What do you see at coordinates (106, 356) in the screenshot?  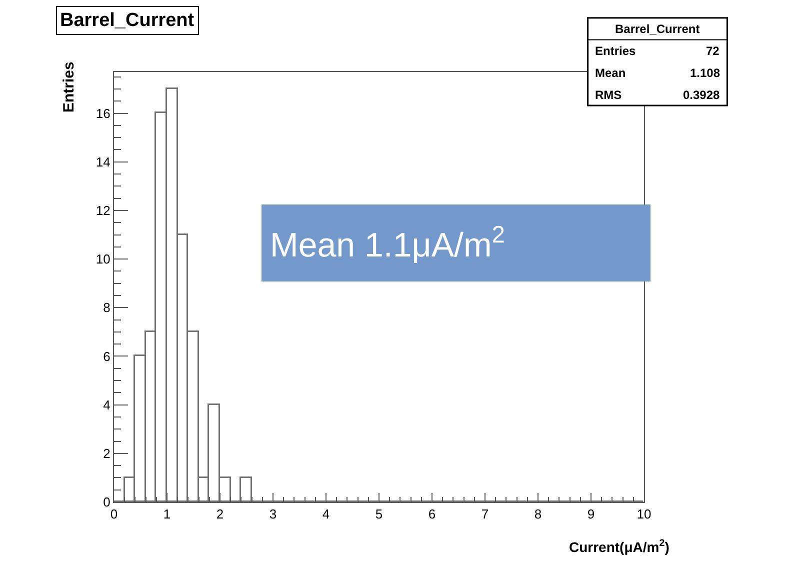 I see `y-tick-label: 6` at bounding box center [106, 356].